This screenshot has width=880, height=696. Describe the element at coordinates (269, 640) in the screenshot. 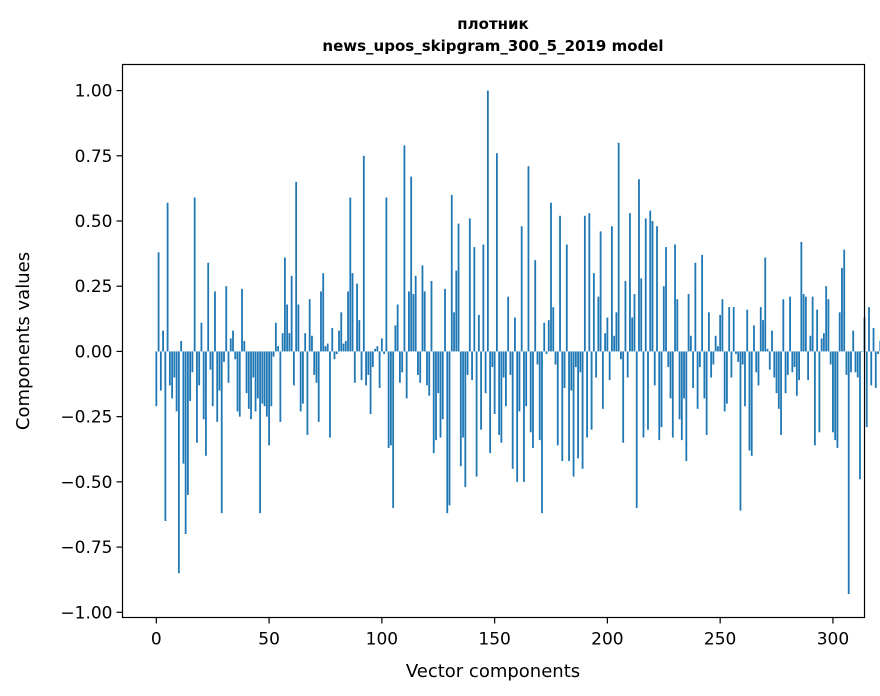

I see `x-tick-label: 50` at that location.